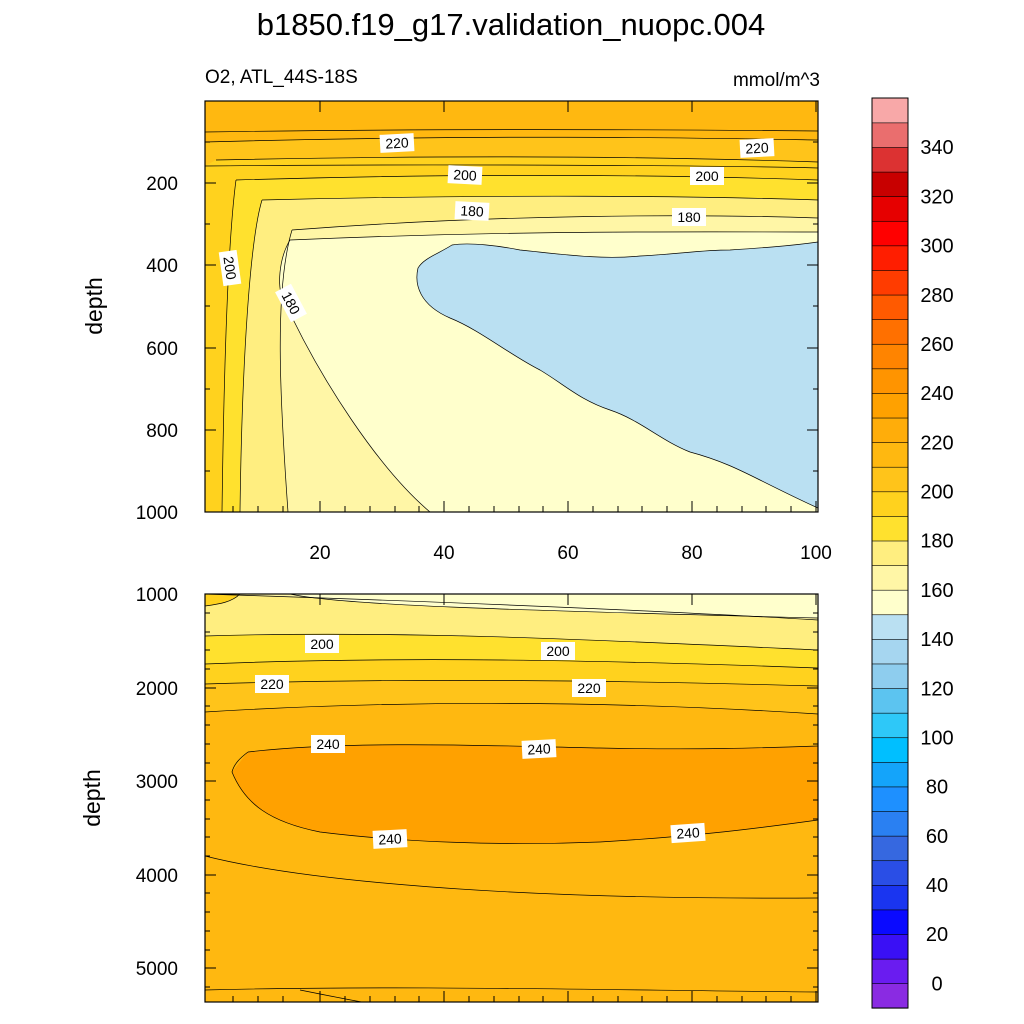 This screenshot has height=1024, width=1024. What do you see at coordinates (157, 782) in the screenshot?
I see `y-tick-label: 3000` at bounding box center [157, 782].